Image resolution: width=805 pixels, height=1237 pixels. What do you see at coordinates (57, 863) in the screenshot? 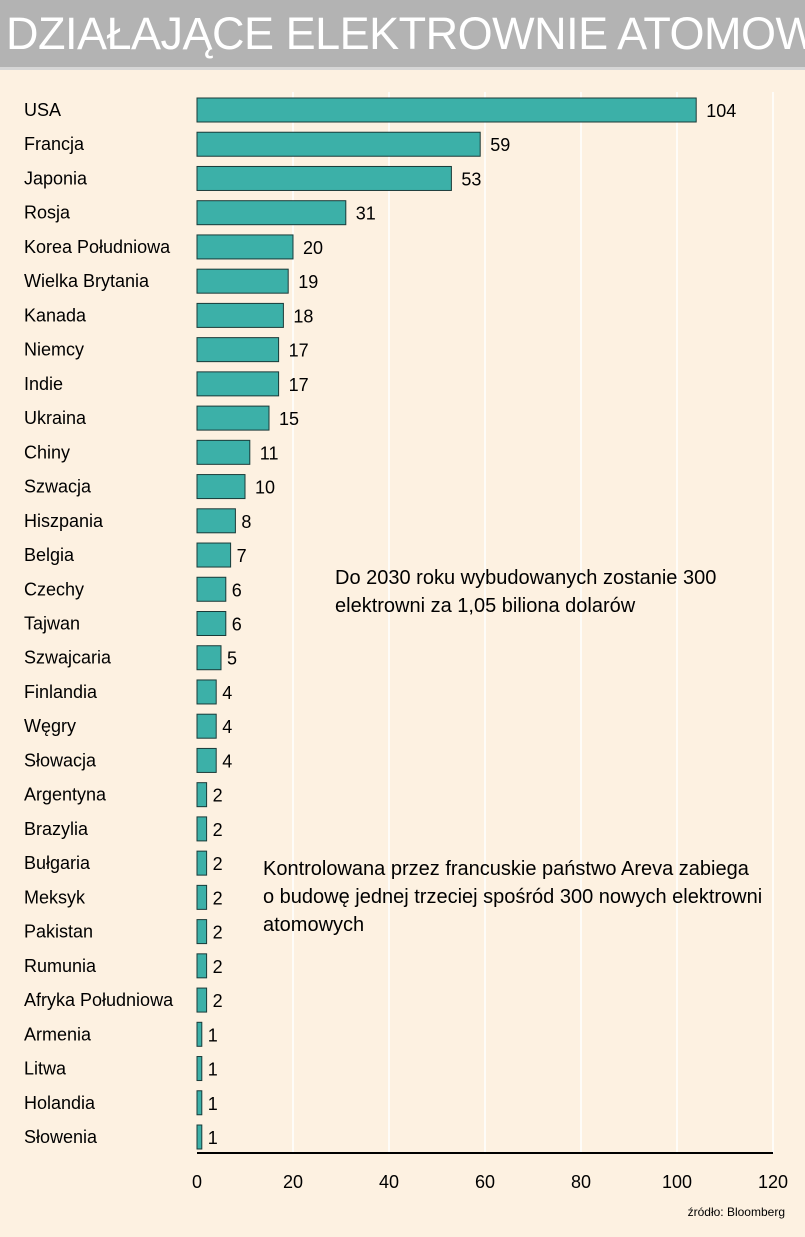
I see `category-label: Bułgaria` at bounding box center [57, 863].